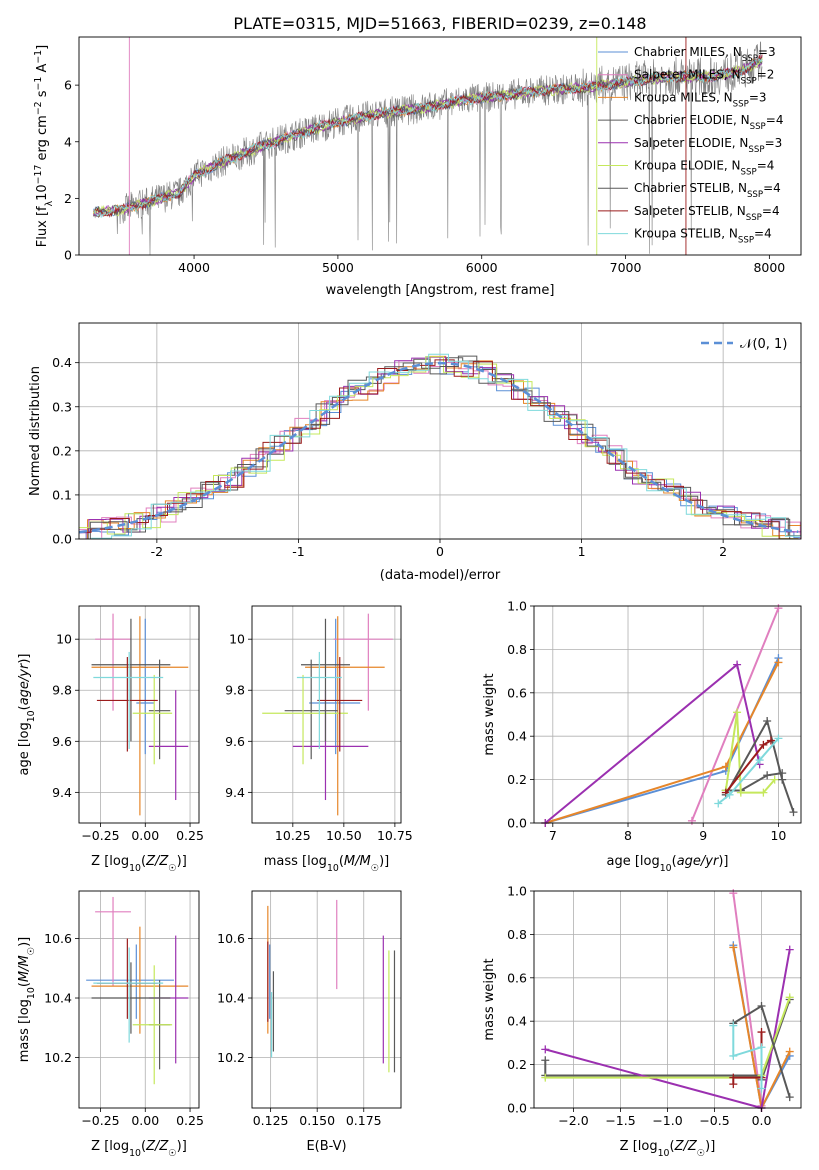 The height and width of the screenshot is (1170, 819). What do you see at coordinates (317, 1120) in the screenshot?
I see `x-tick-label: 0.150` at bounding box center [317, 1120].